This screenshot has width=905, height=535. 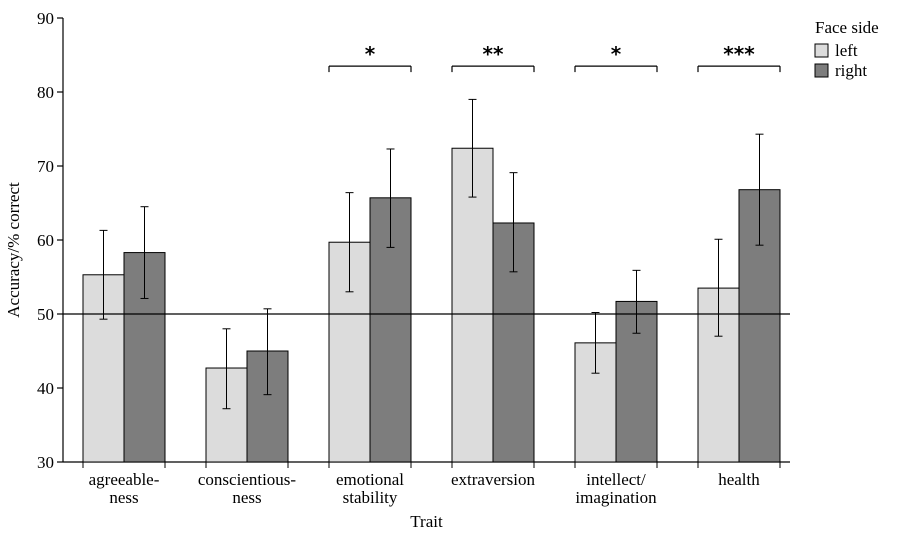 What do you see at coordinates (739, 54) in the screenshot?
I see `significance-label: ***` at bounding box center [739, 54].